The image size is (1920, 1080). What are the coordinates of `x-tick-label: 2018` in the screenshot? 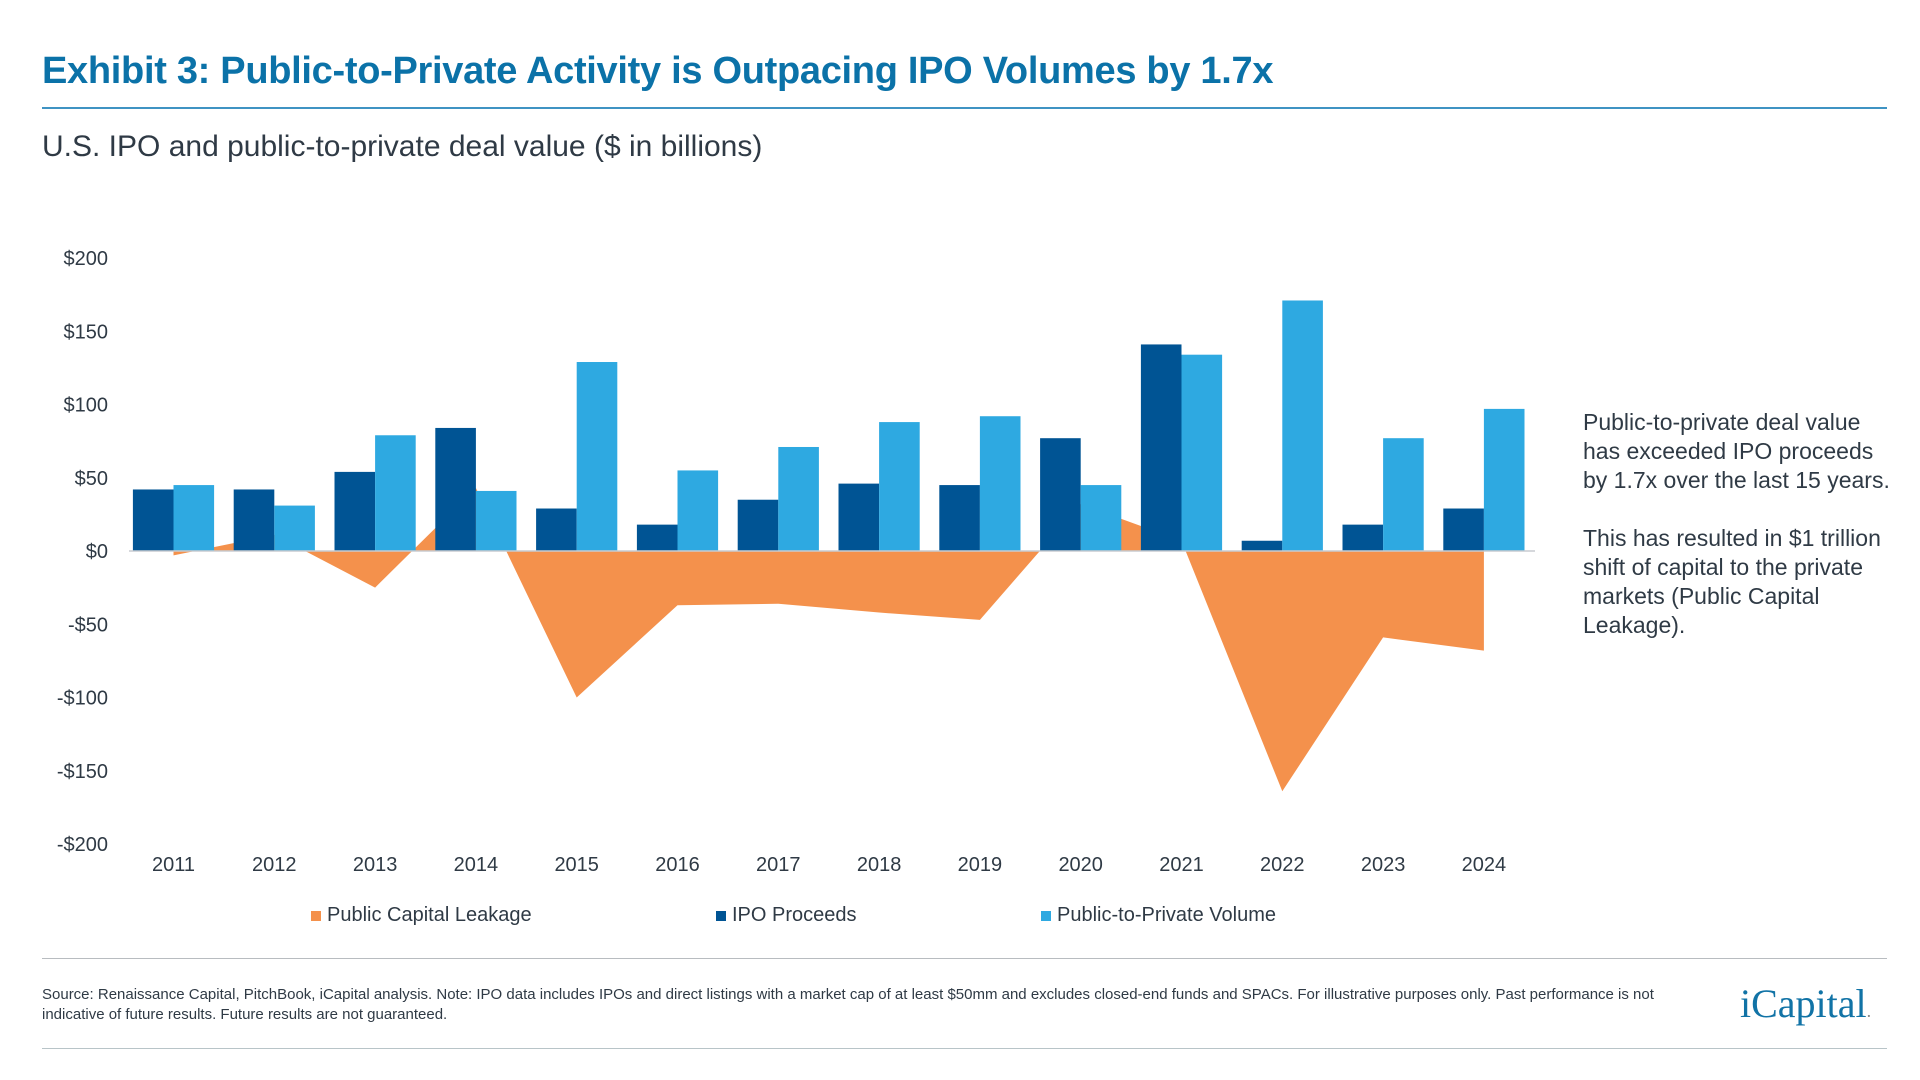 It's located at (879, 865).